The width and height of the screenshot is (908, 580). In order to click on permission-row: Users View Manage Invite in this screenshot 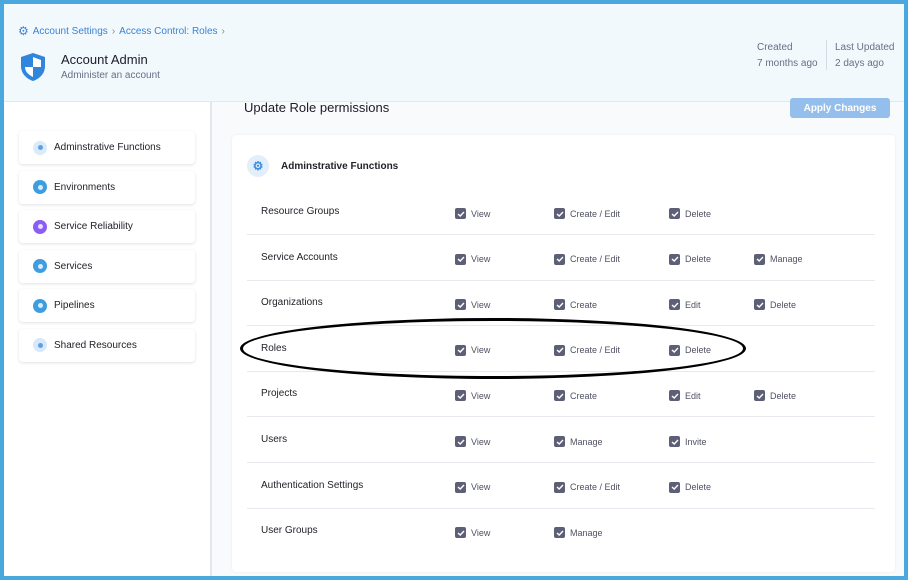, I will do `click(561, 440)`.